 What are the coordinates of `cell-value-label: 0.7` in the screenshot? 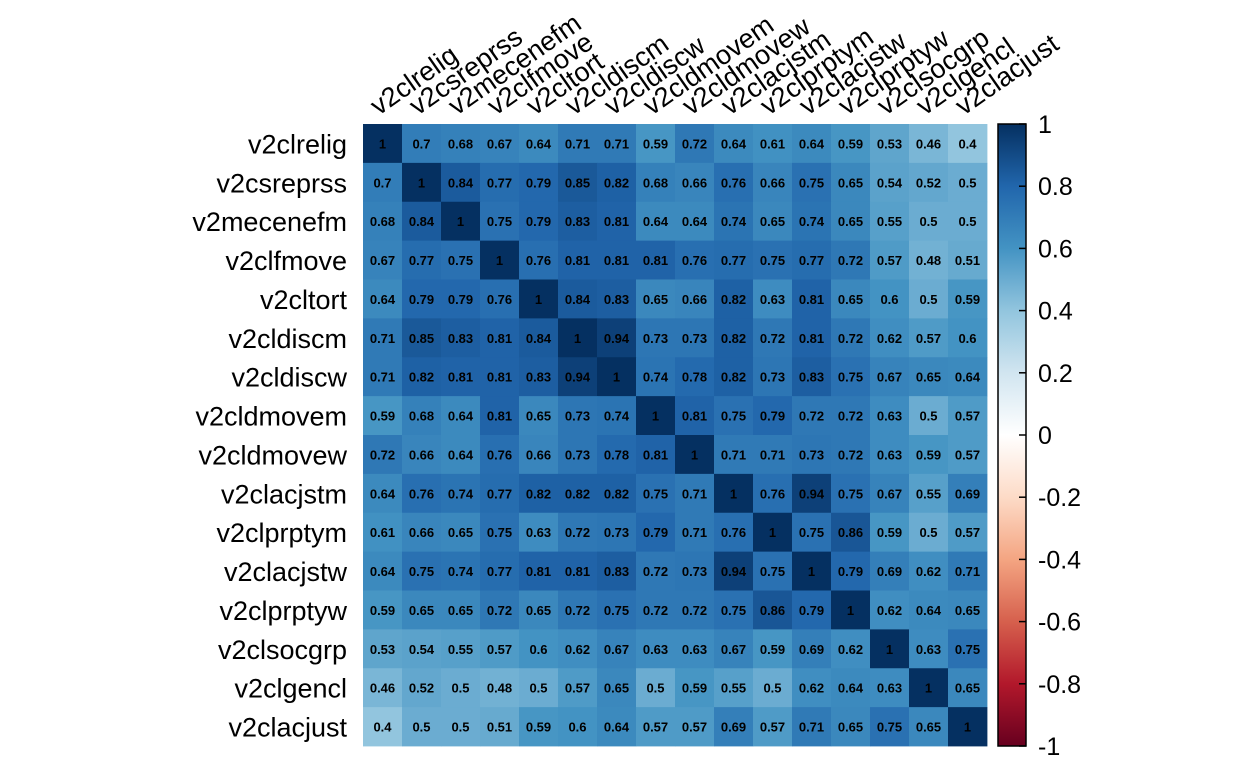 It's located at (421, 143).